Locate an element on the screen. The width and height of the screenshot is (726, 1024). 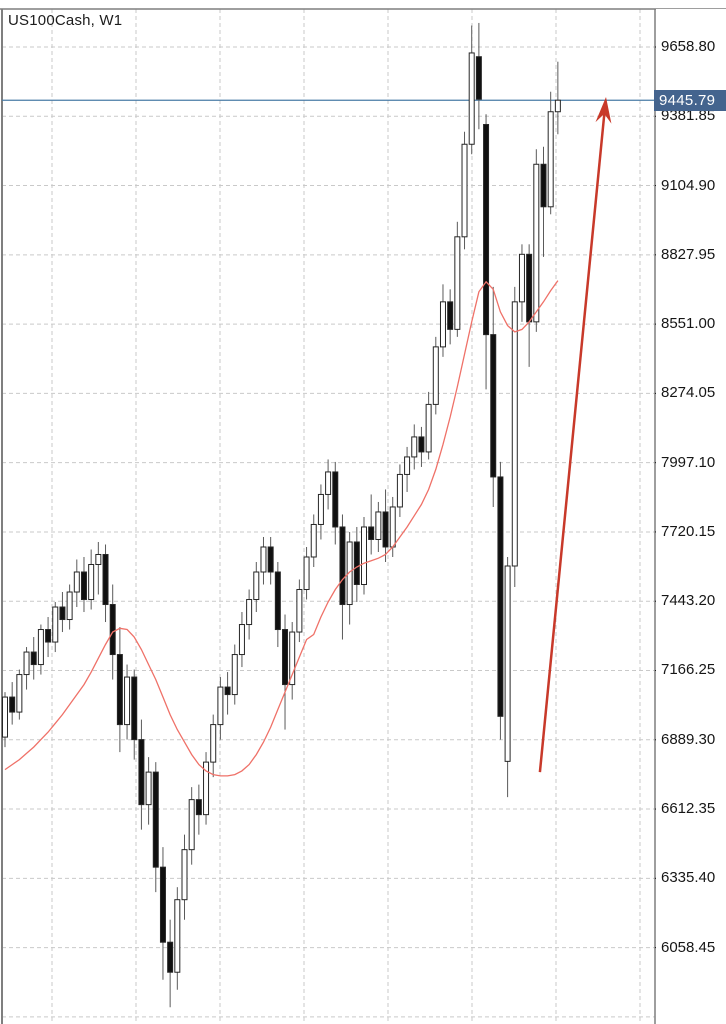
price-tick-label: 7720.15 is located at coordinates (688, 531).